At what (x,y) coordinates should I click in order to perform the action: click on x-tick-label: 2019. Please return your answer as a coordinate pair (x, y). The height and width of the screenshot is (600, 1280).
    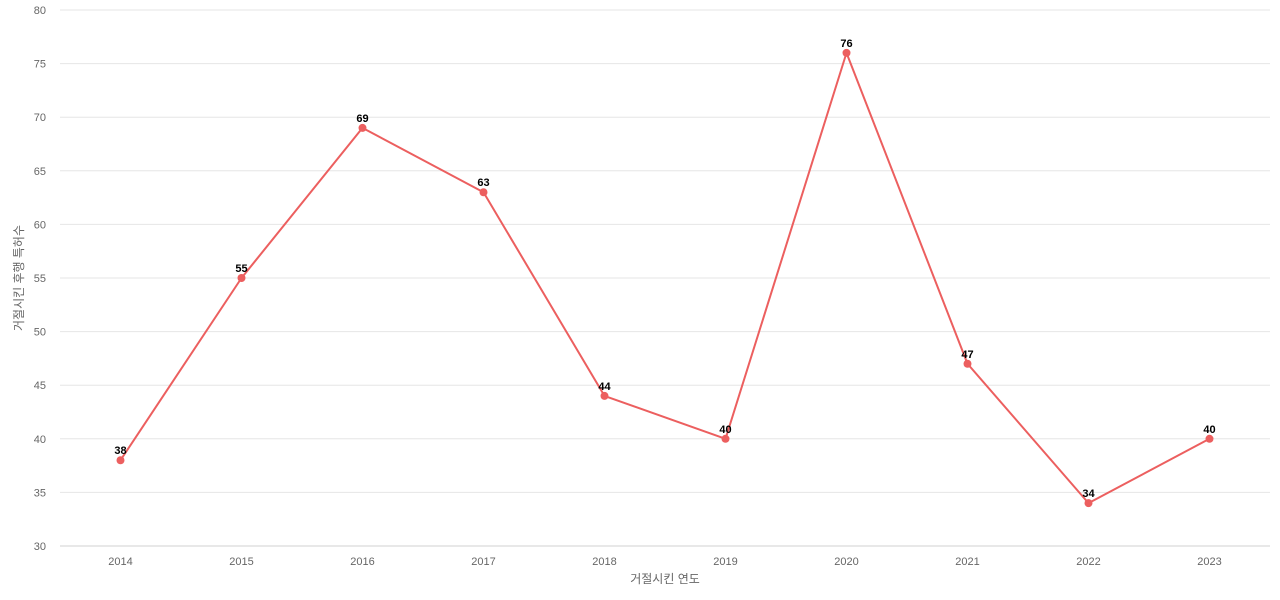
    Looking at the image, I should click on (725, 562).